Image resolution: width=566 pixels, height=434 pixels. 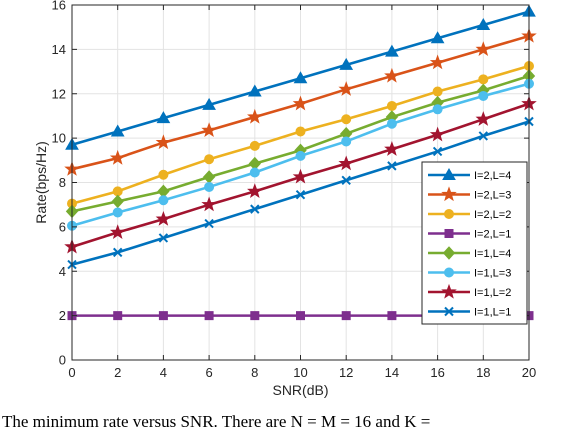 What do you see at coordinates (469, 273) in the screenshot?
I see `legend-entry: I=1,L=3` at bounding box center [469, 273].